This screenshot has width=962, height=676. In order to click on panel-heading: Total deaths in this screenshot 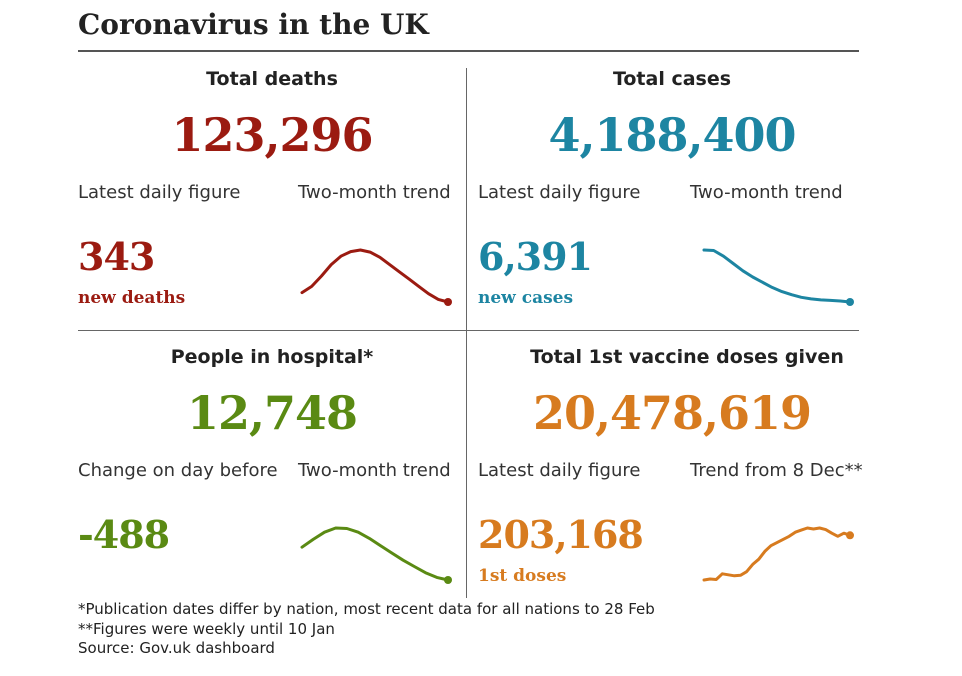, I will do `click(272, 79)`.